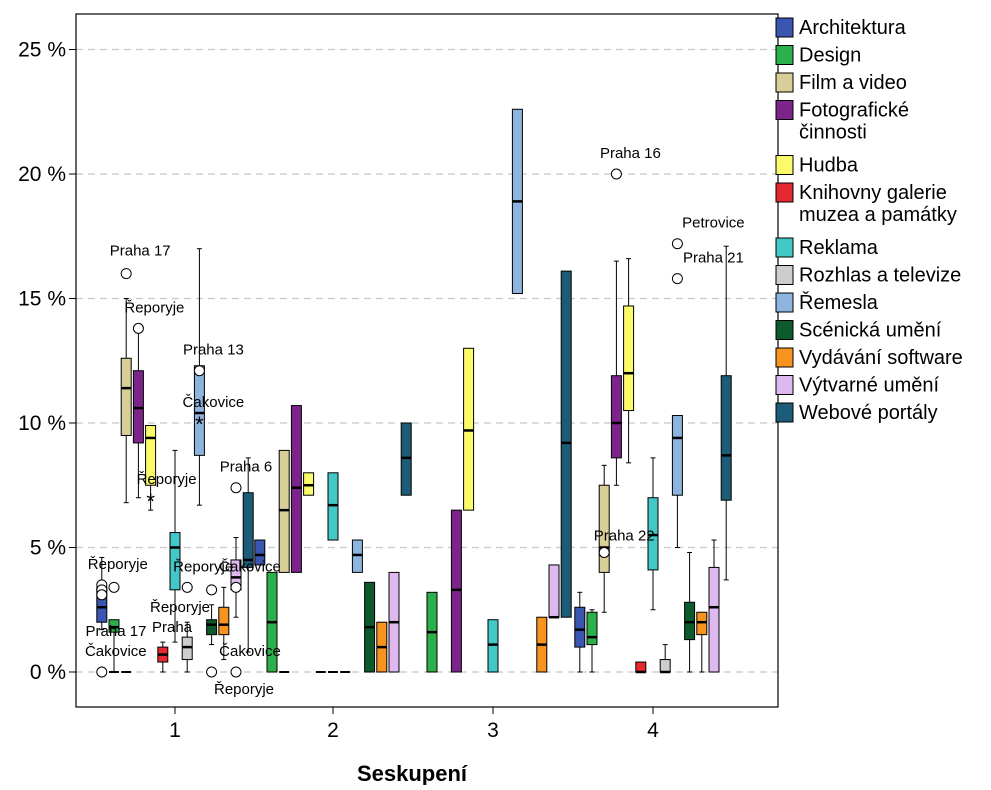 The height and width of the screenshot is (790, 991). Describe the element at coordinates (653, 730) in the screenshot. I see `x-tick-label: 4` at that location.